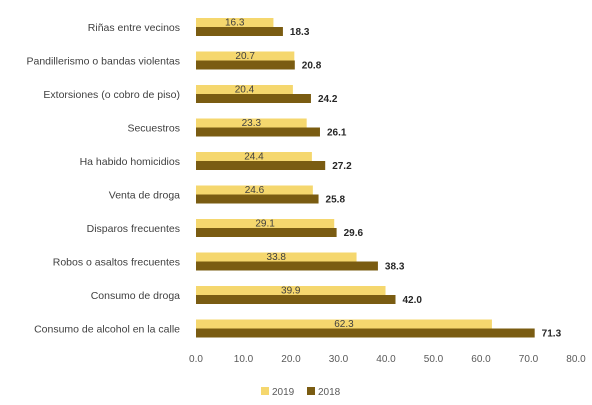  I want to click on data-label-2019: 62.3, so click(344, 324).